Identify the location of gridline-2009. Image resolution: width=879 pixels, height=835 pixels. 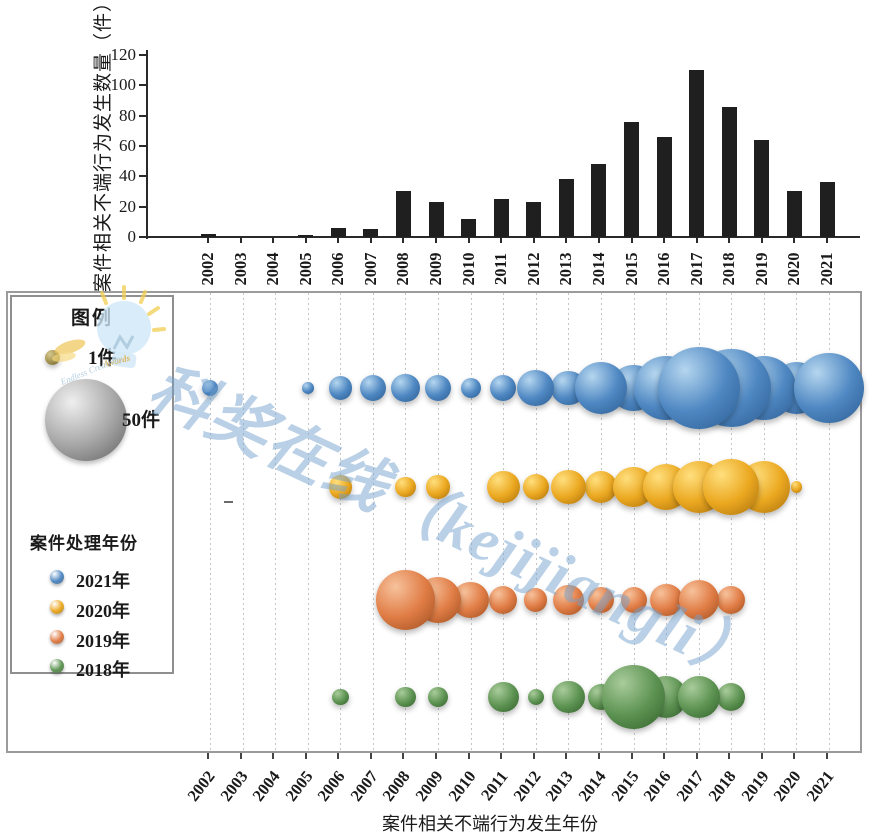
(439, 522).